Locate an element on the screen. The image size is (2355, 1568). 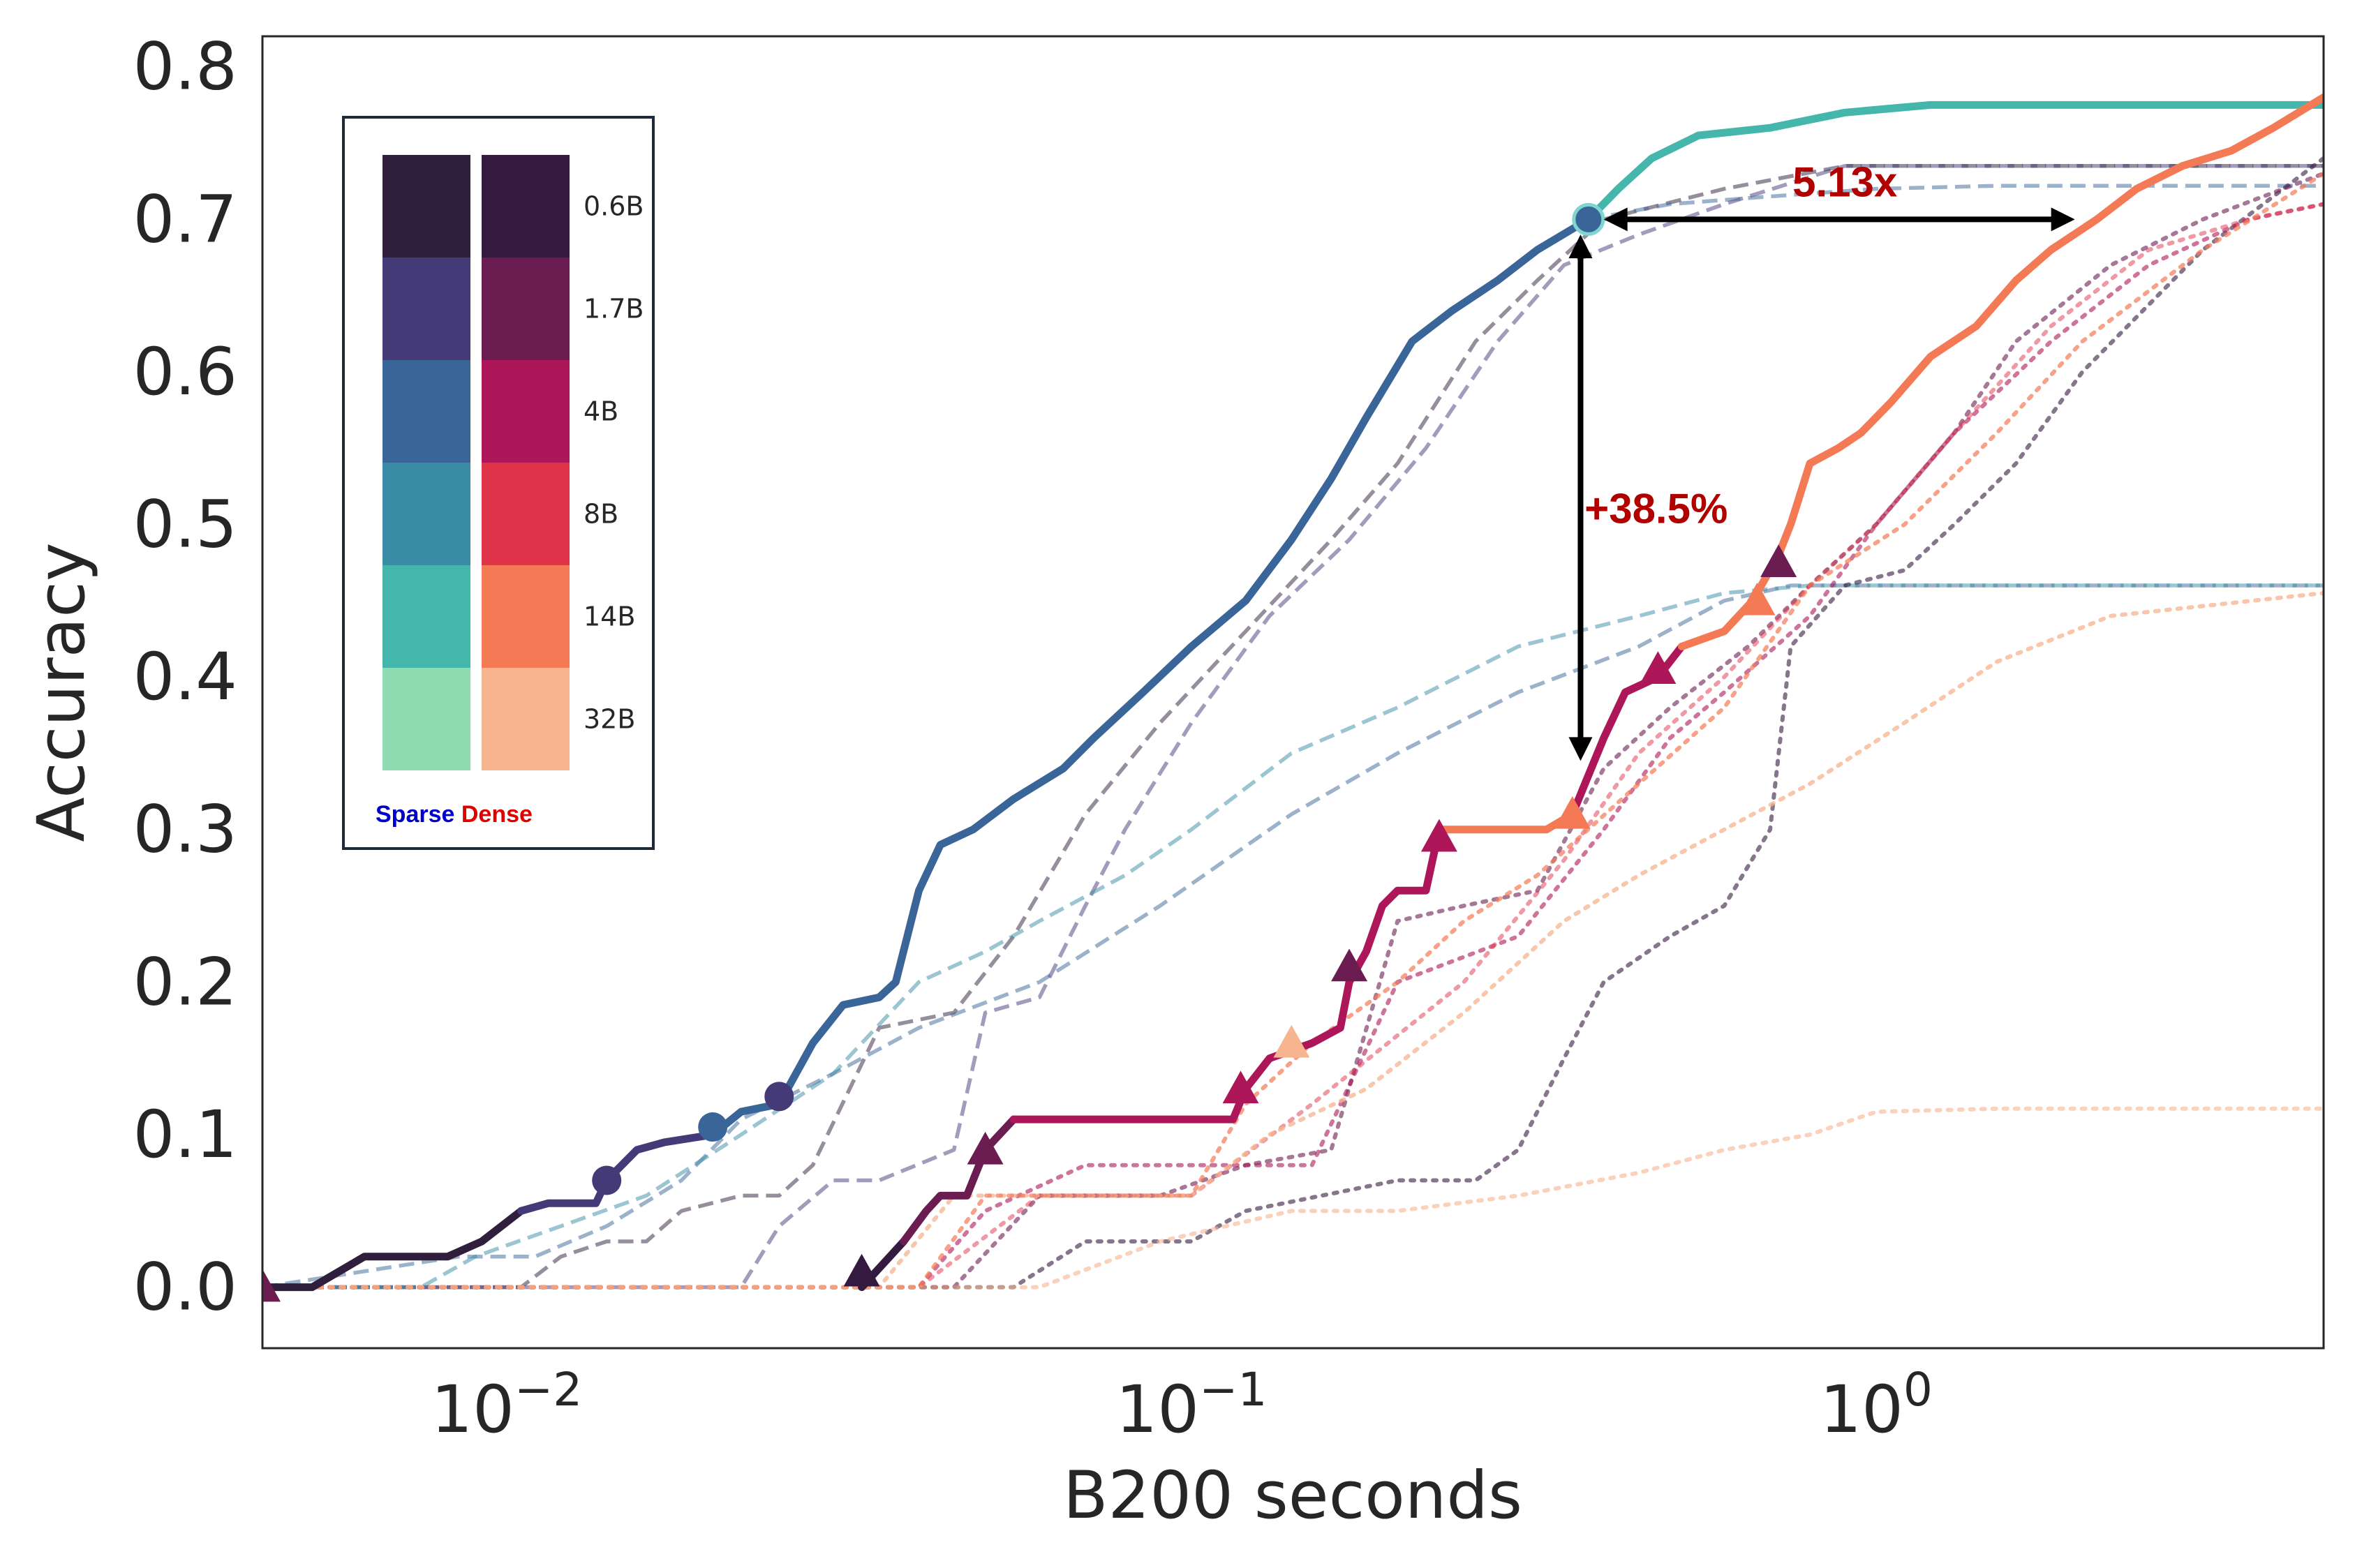
accuracy-gain-label: +38.5% is located at coordinates (1656, 509).